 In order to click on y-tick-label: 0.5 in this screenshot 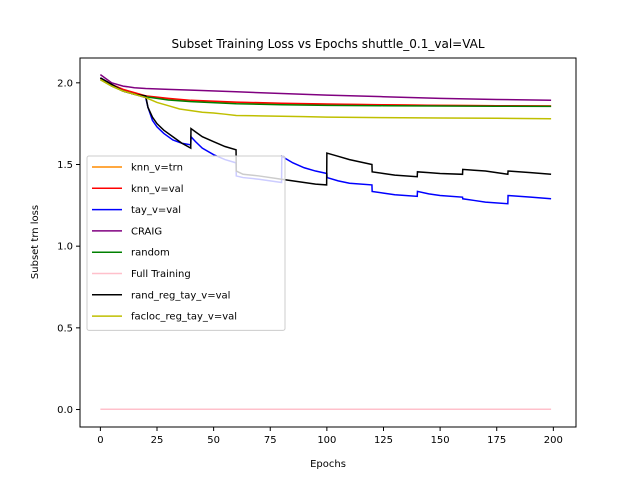, I will do `click(65, 328)`.